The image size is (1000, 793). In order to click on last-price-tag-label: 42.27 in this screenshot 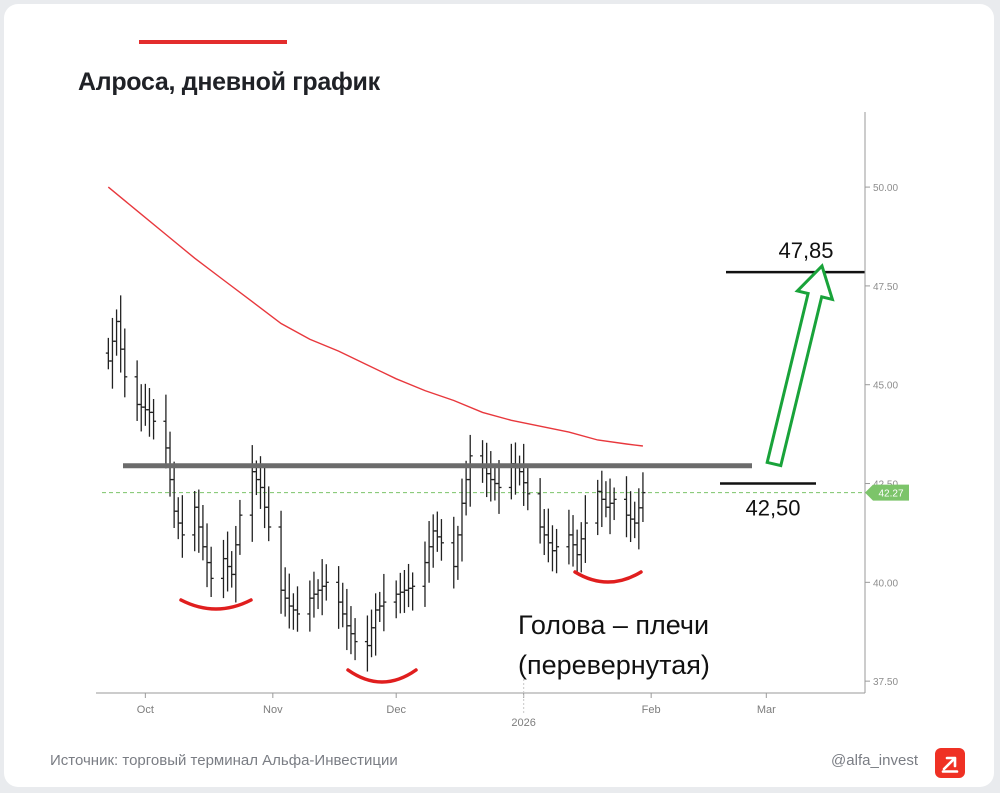, I will do `click(890, 494)`.